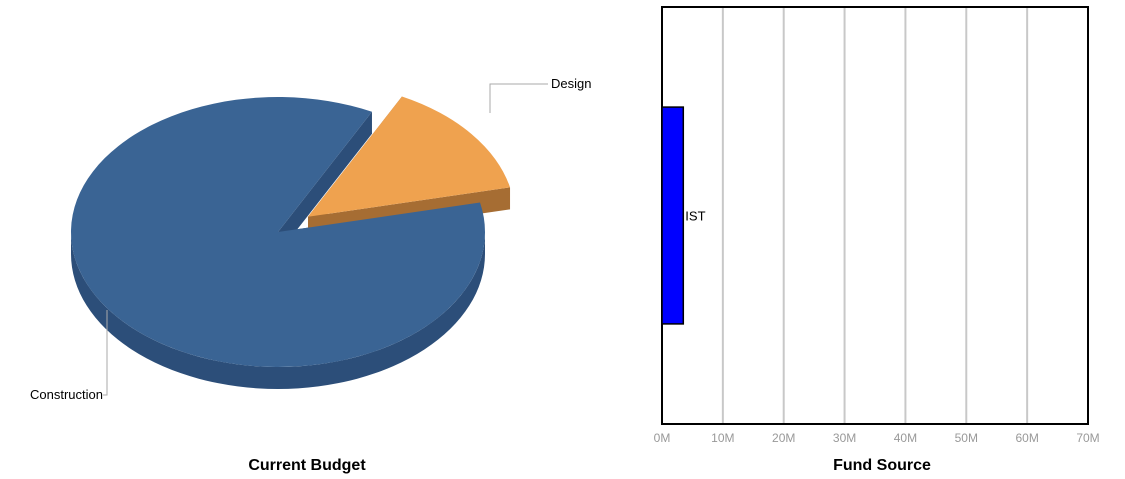 This screenshot has height=479, width=1125. Describe the element at coordinates (66, 394) in the screenshot. I see `pie-label-construction: Construction` at that location.